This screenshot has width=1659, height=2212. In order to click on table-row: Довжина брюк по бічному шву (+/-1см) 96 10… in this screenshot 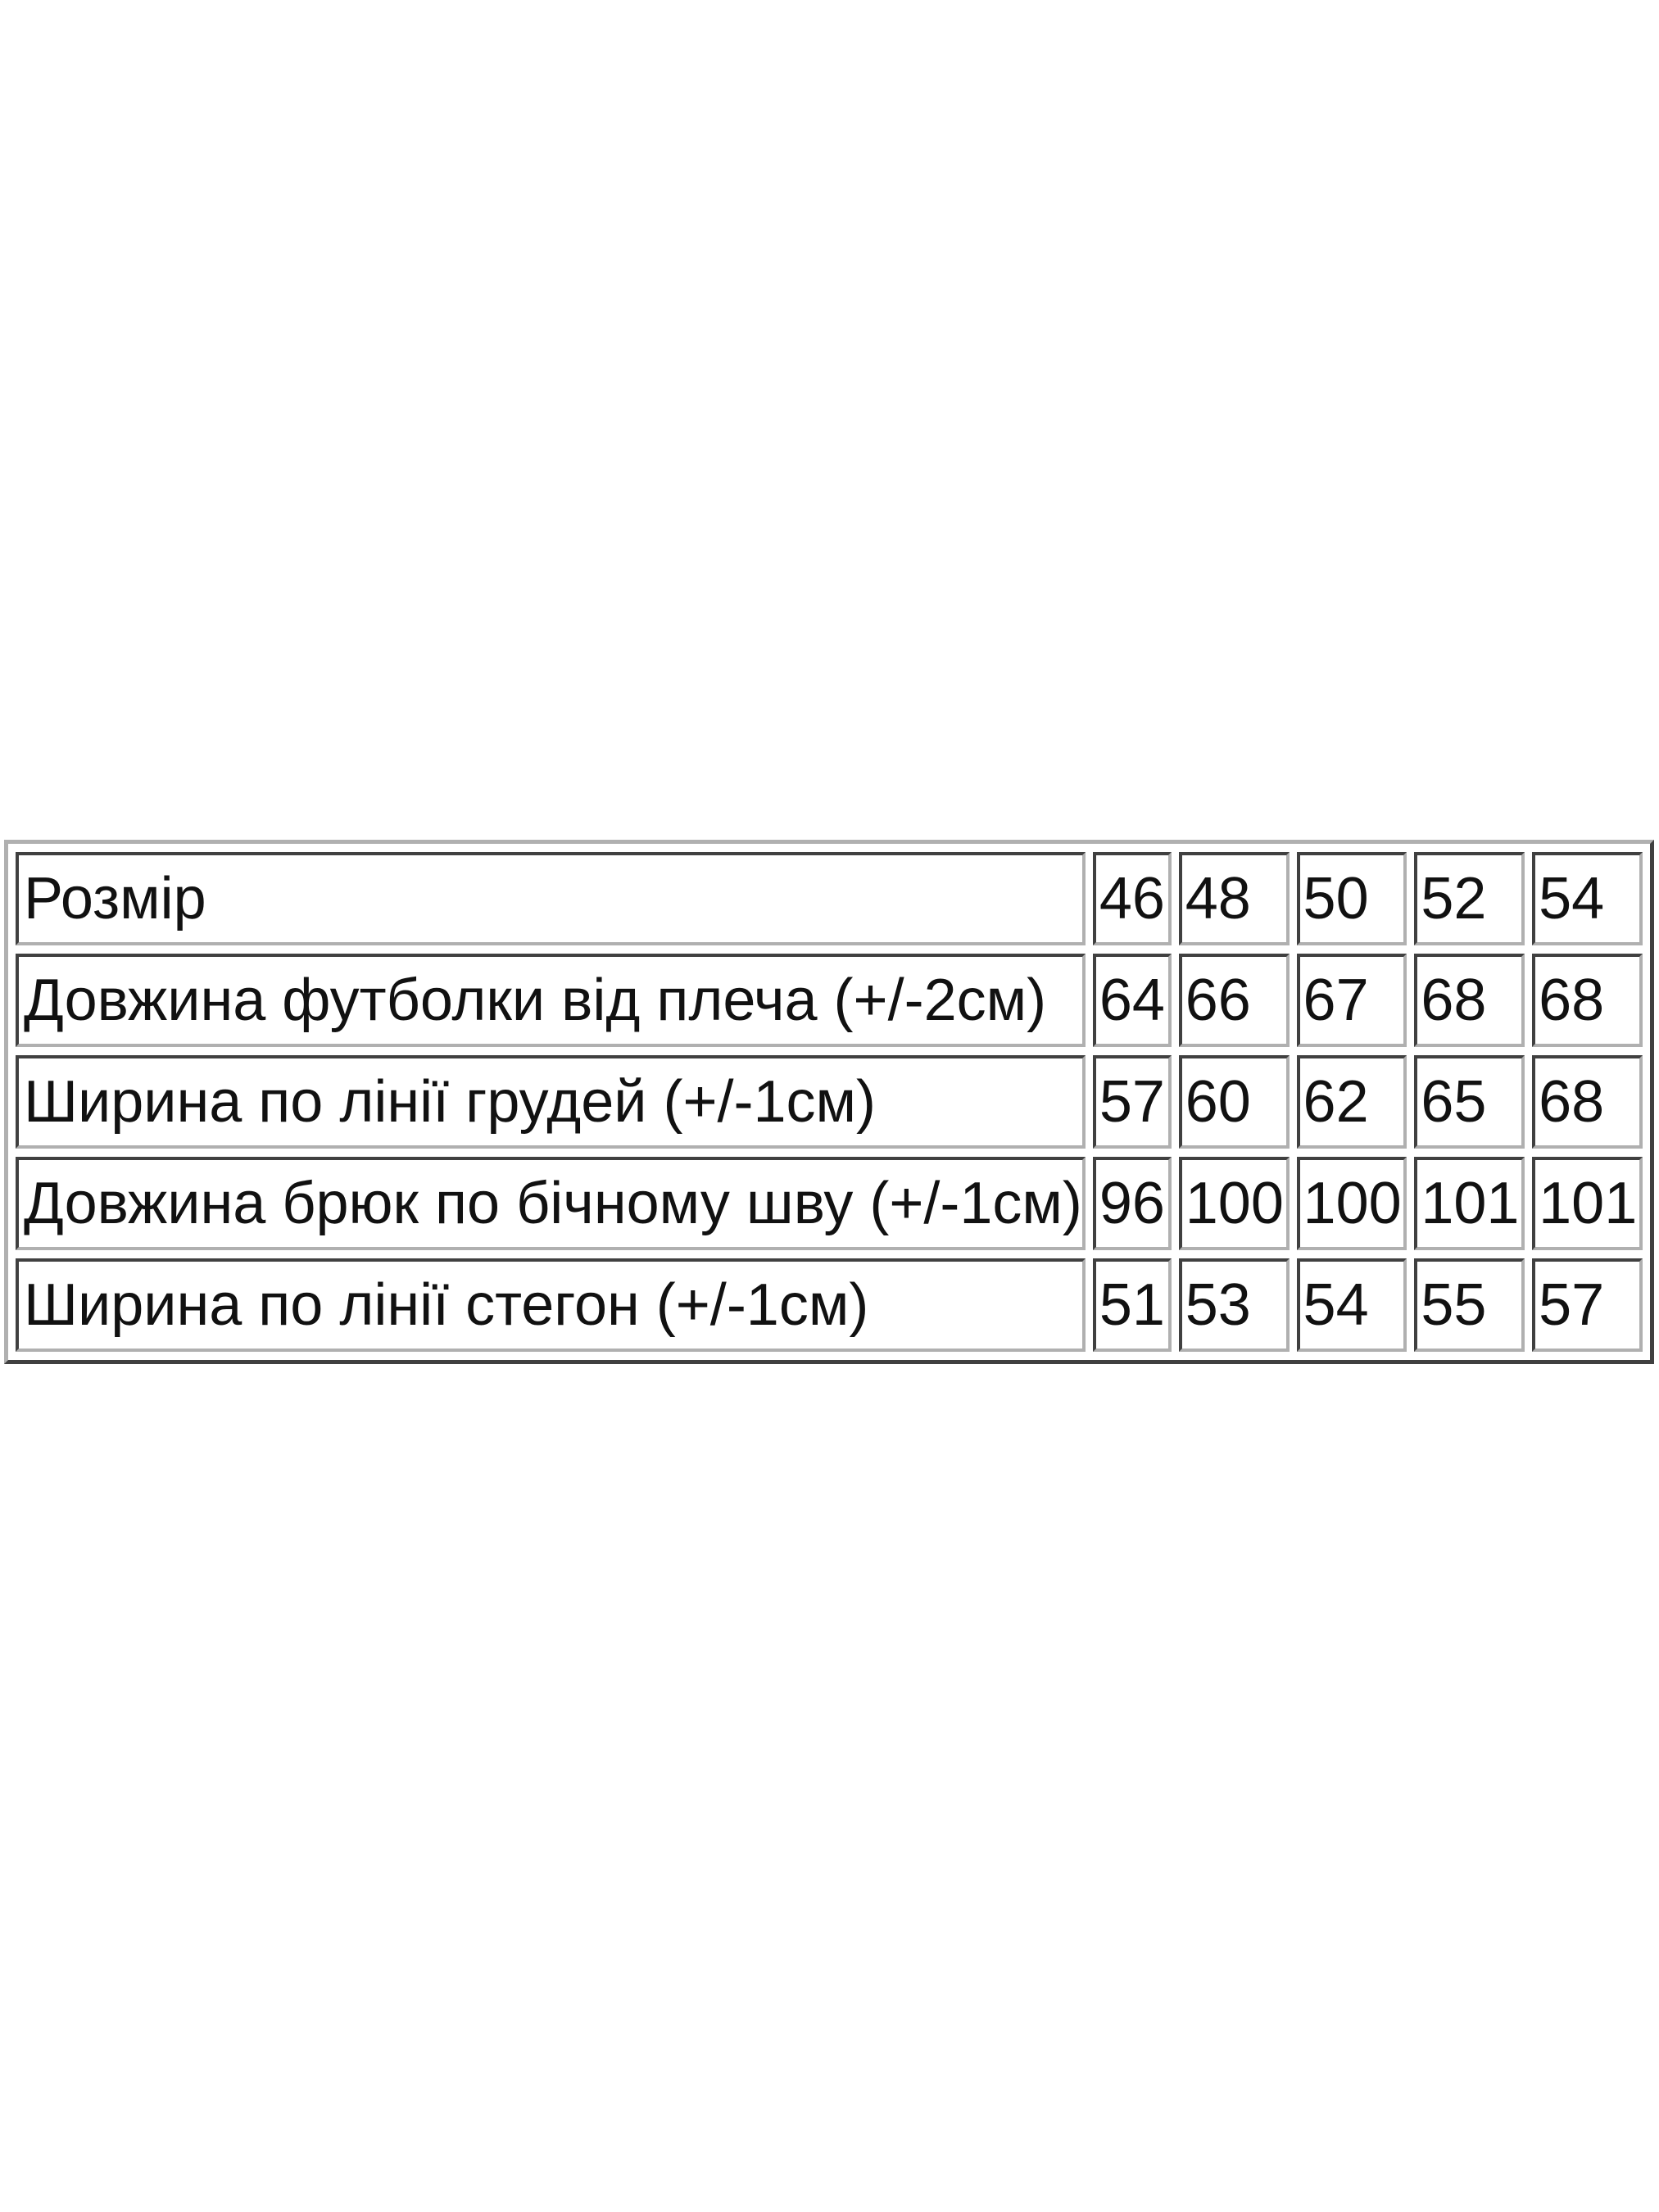, I will do `click(829, 1203)`.